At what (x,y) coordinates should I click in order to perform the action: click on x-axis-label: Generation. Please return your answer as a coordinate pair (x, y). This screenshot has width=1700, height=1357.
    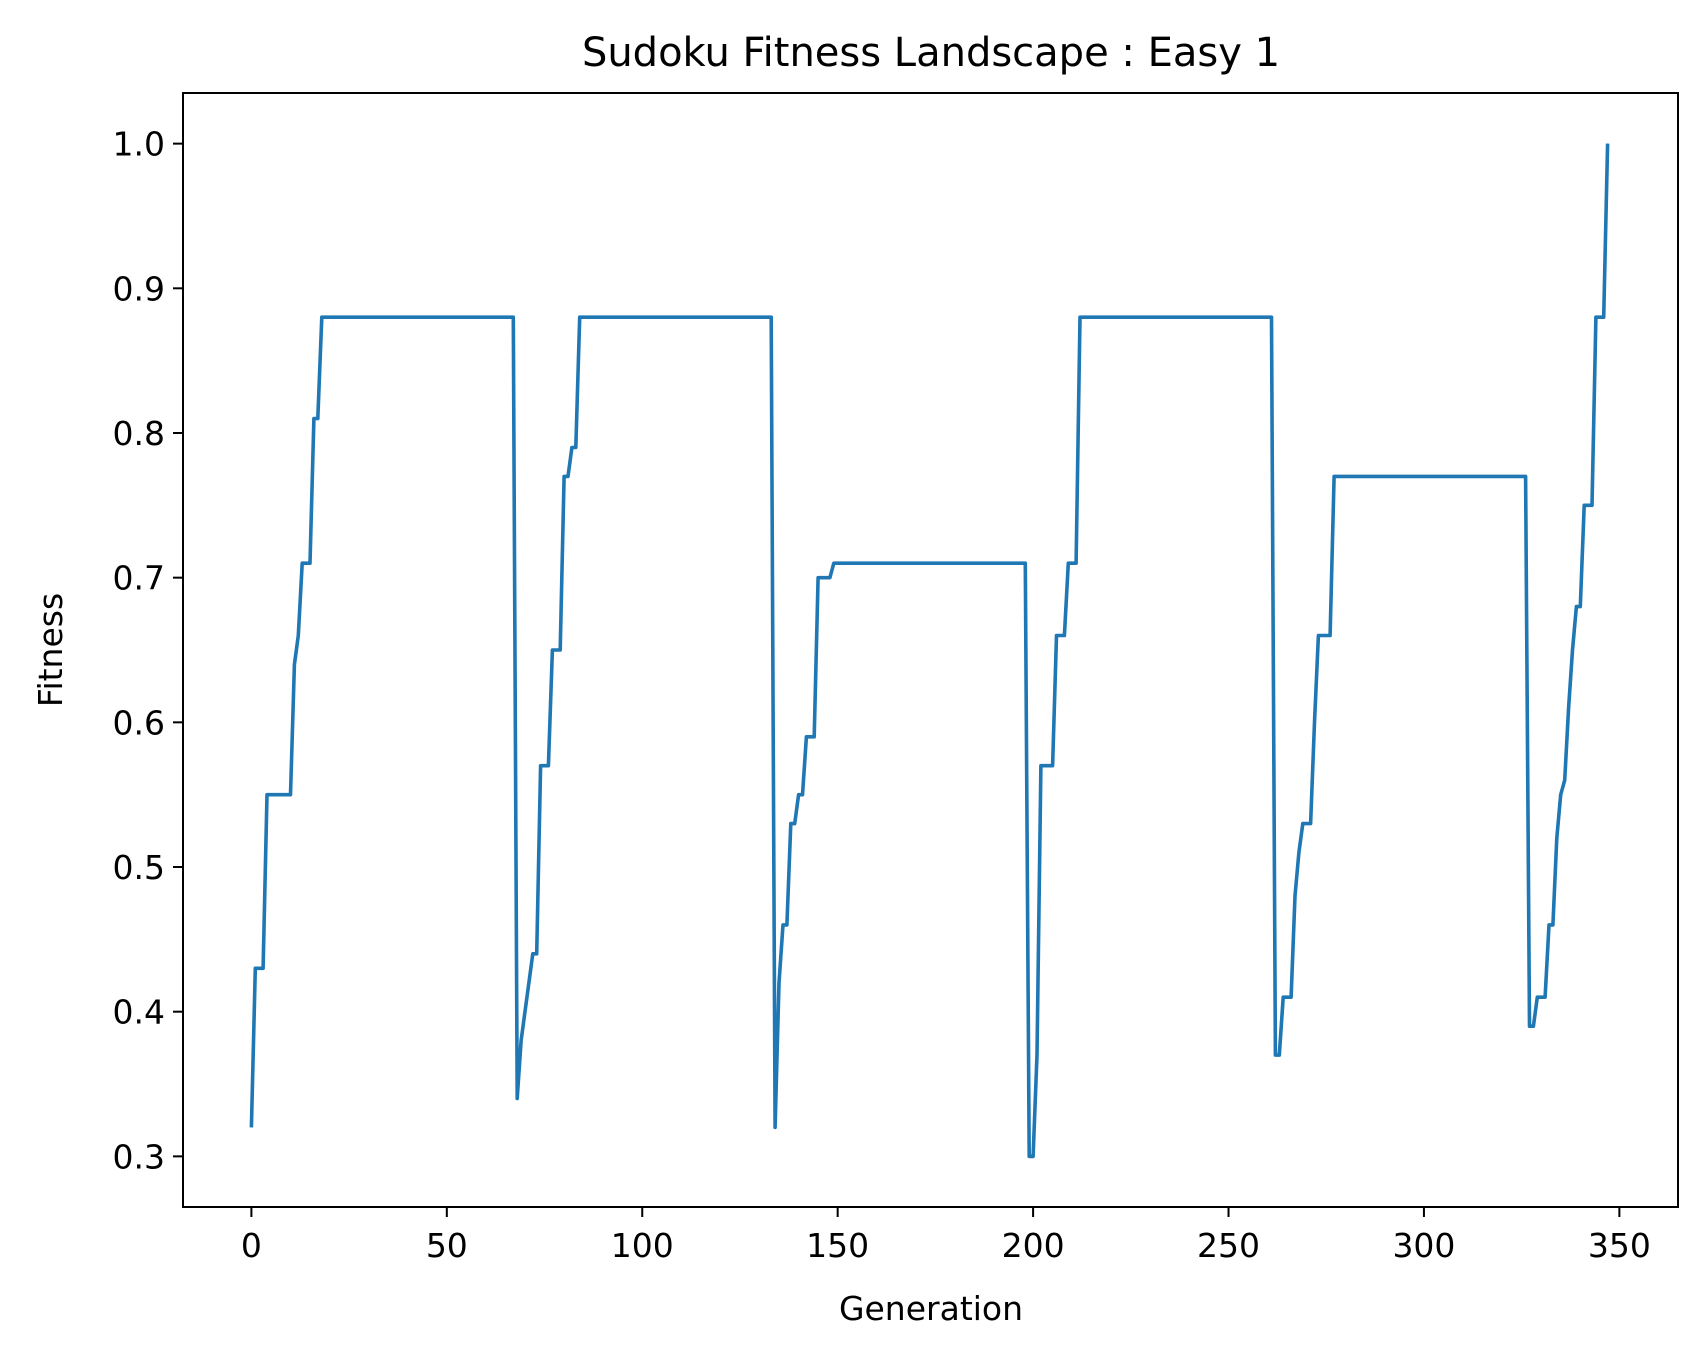
    Looking at the image, I should click on (931, 1308).